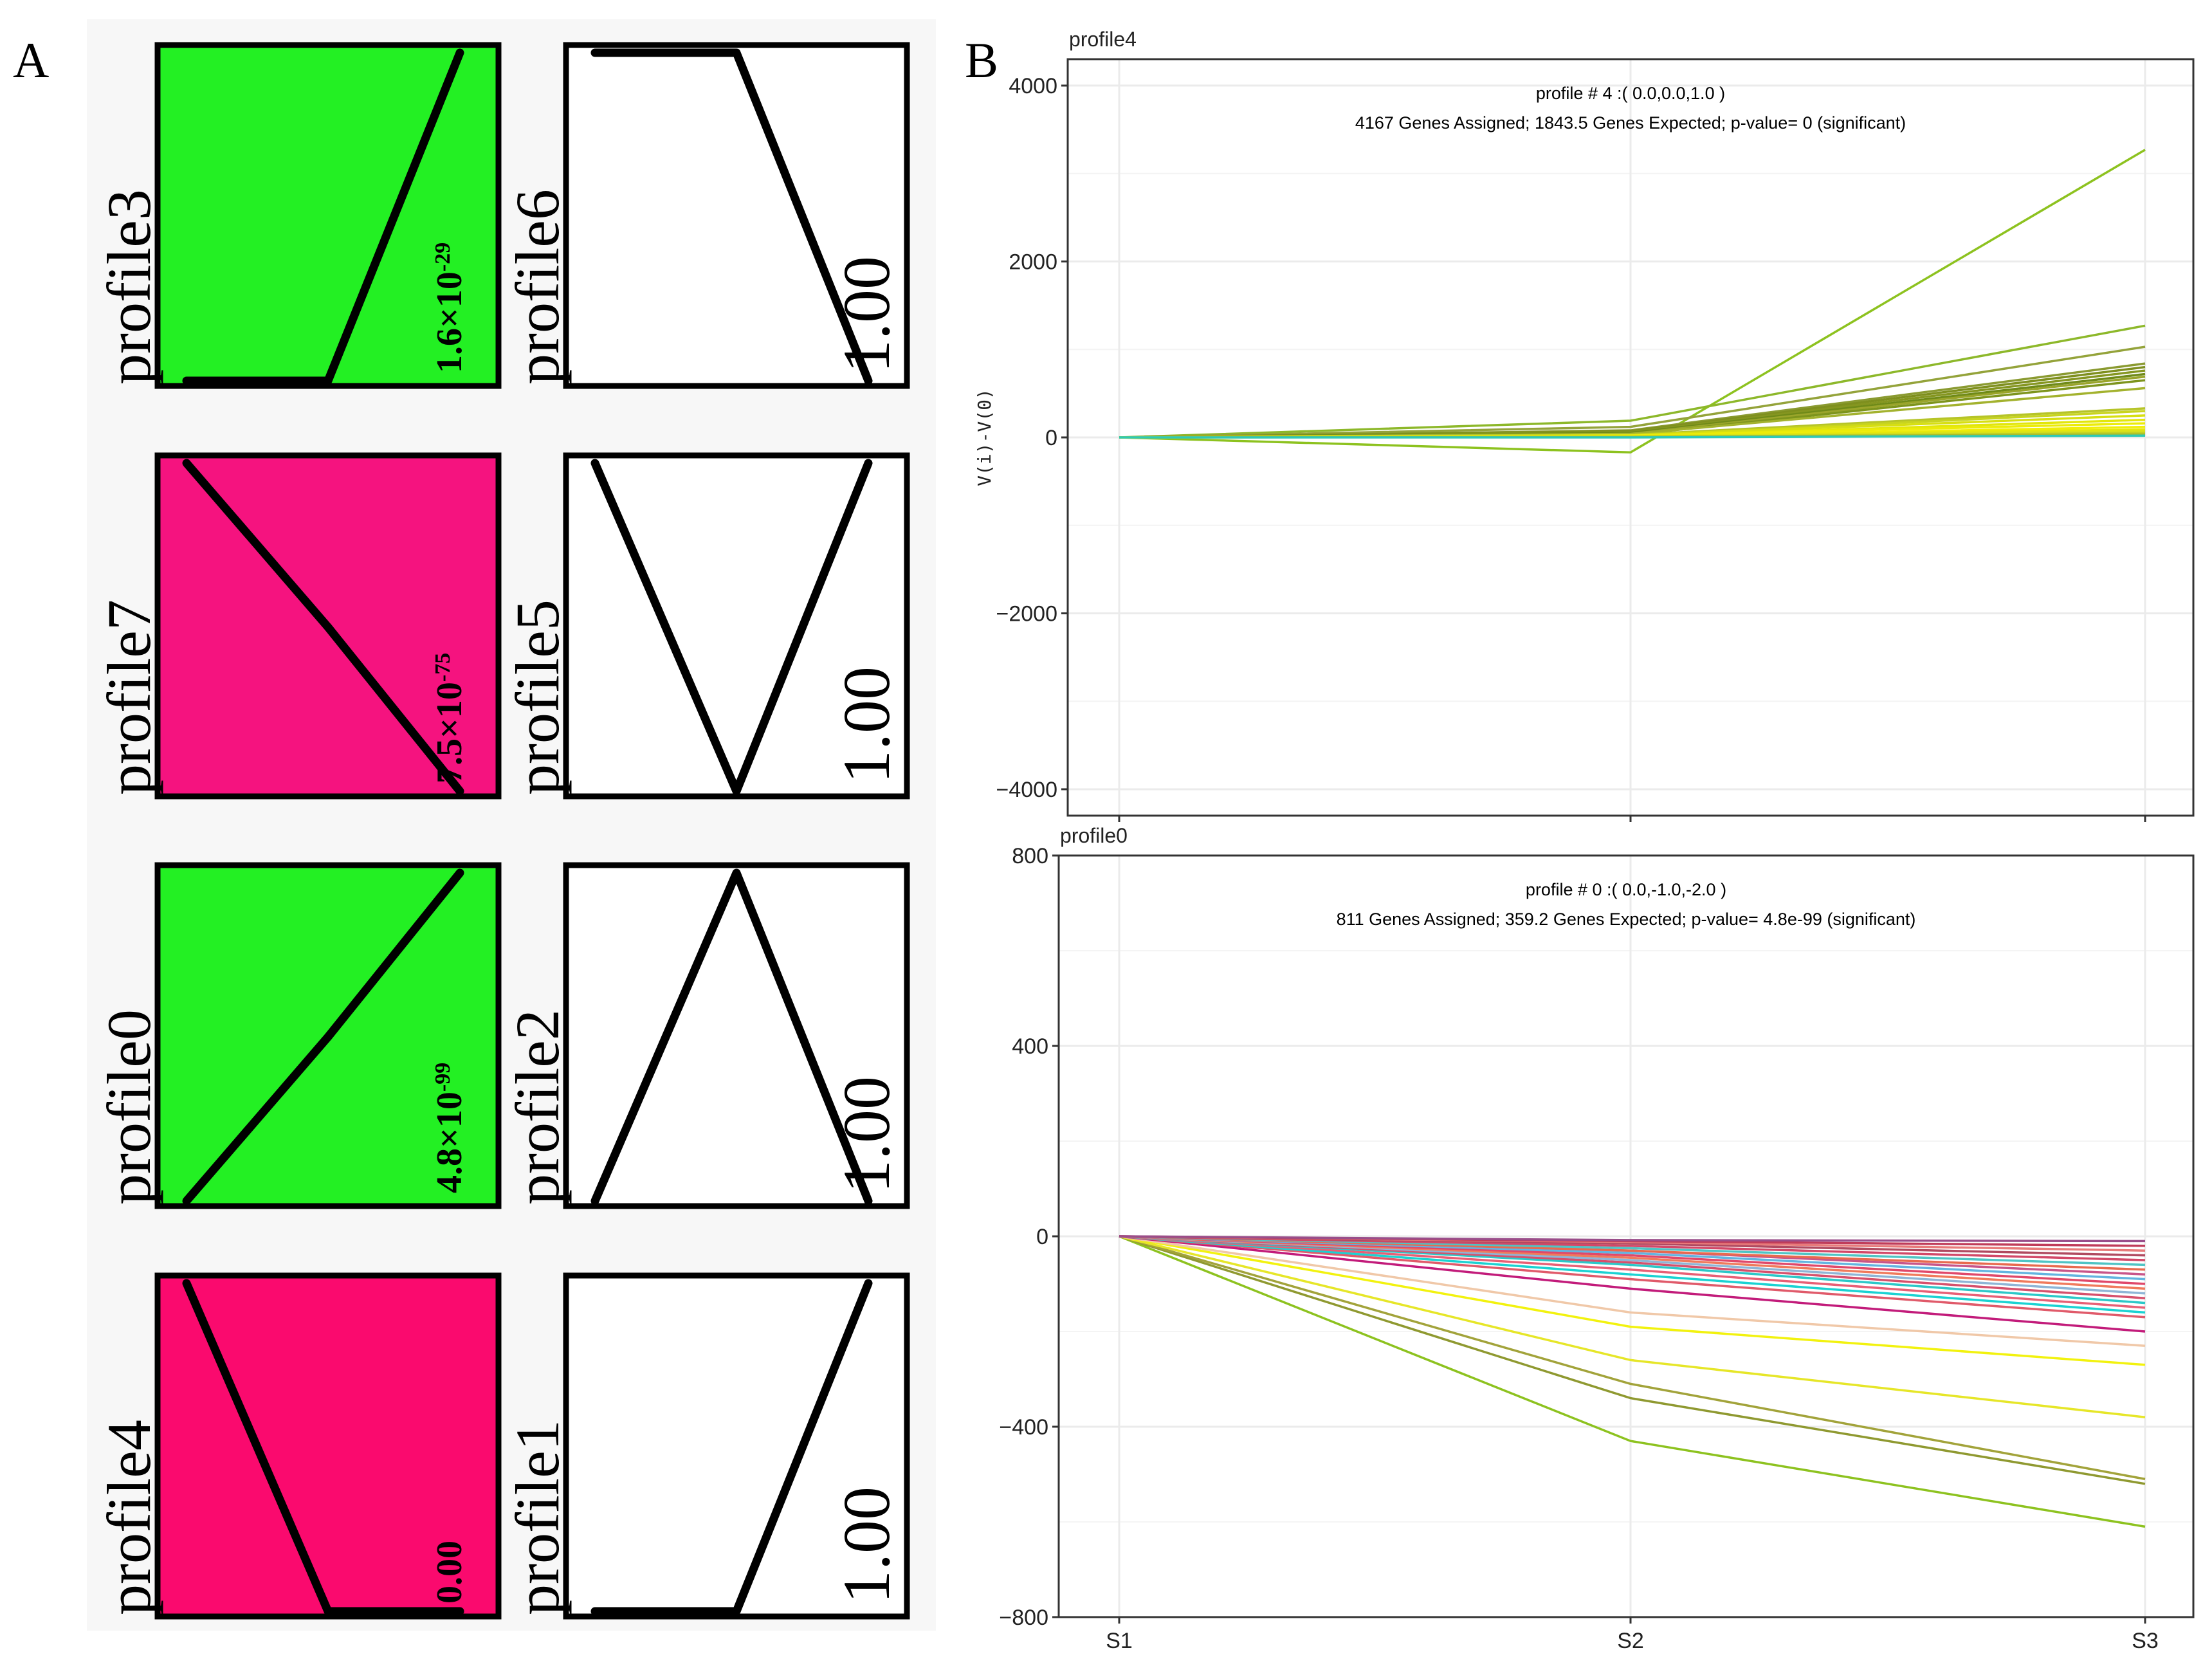  What do you see at coordinates (129, 697) in the screenshot?
I see `tile-label: profile7` at bounding box center [129, 697].